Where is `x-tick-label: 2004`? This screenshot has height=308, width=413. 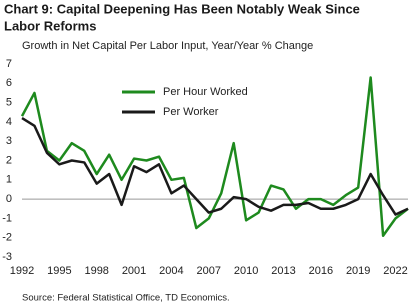 x-tick-label: 2004 is located at coordinates (171, 271).